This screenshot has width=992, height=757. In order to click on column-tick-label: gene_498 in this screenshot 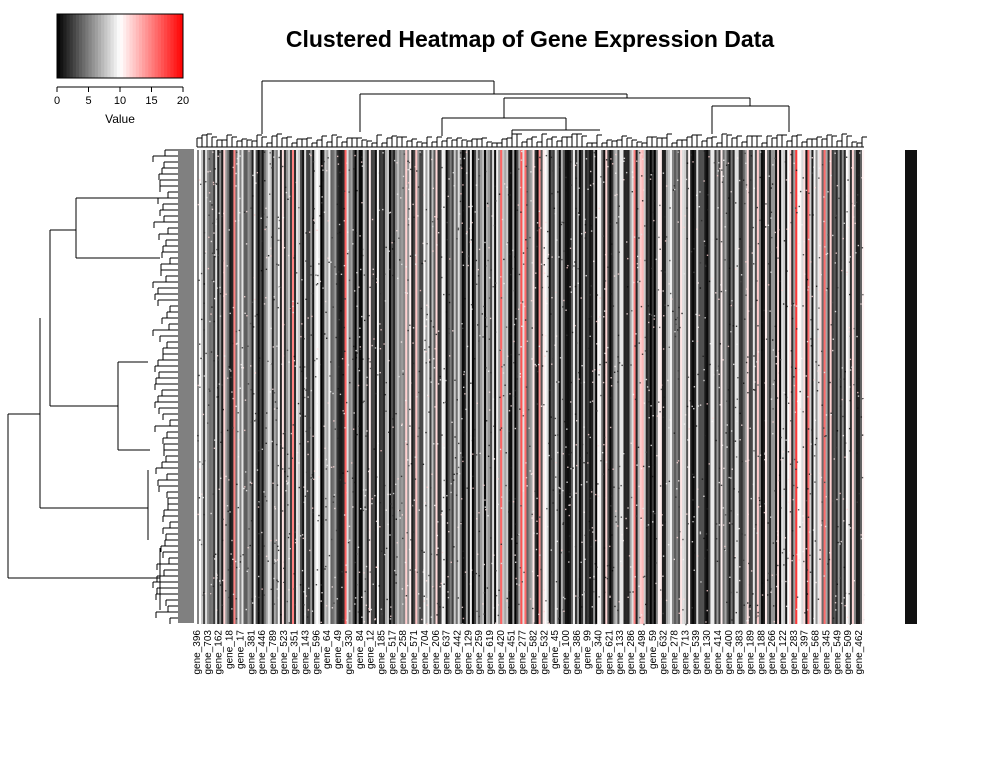, I will do `click(642, 652)`.